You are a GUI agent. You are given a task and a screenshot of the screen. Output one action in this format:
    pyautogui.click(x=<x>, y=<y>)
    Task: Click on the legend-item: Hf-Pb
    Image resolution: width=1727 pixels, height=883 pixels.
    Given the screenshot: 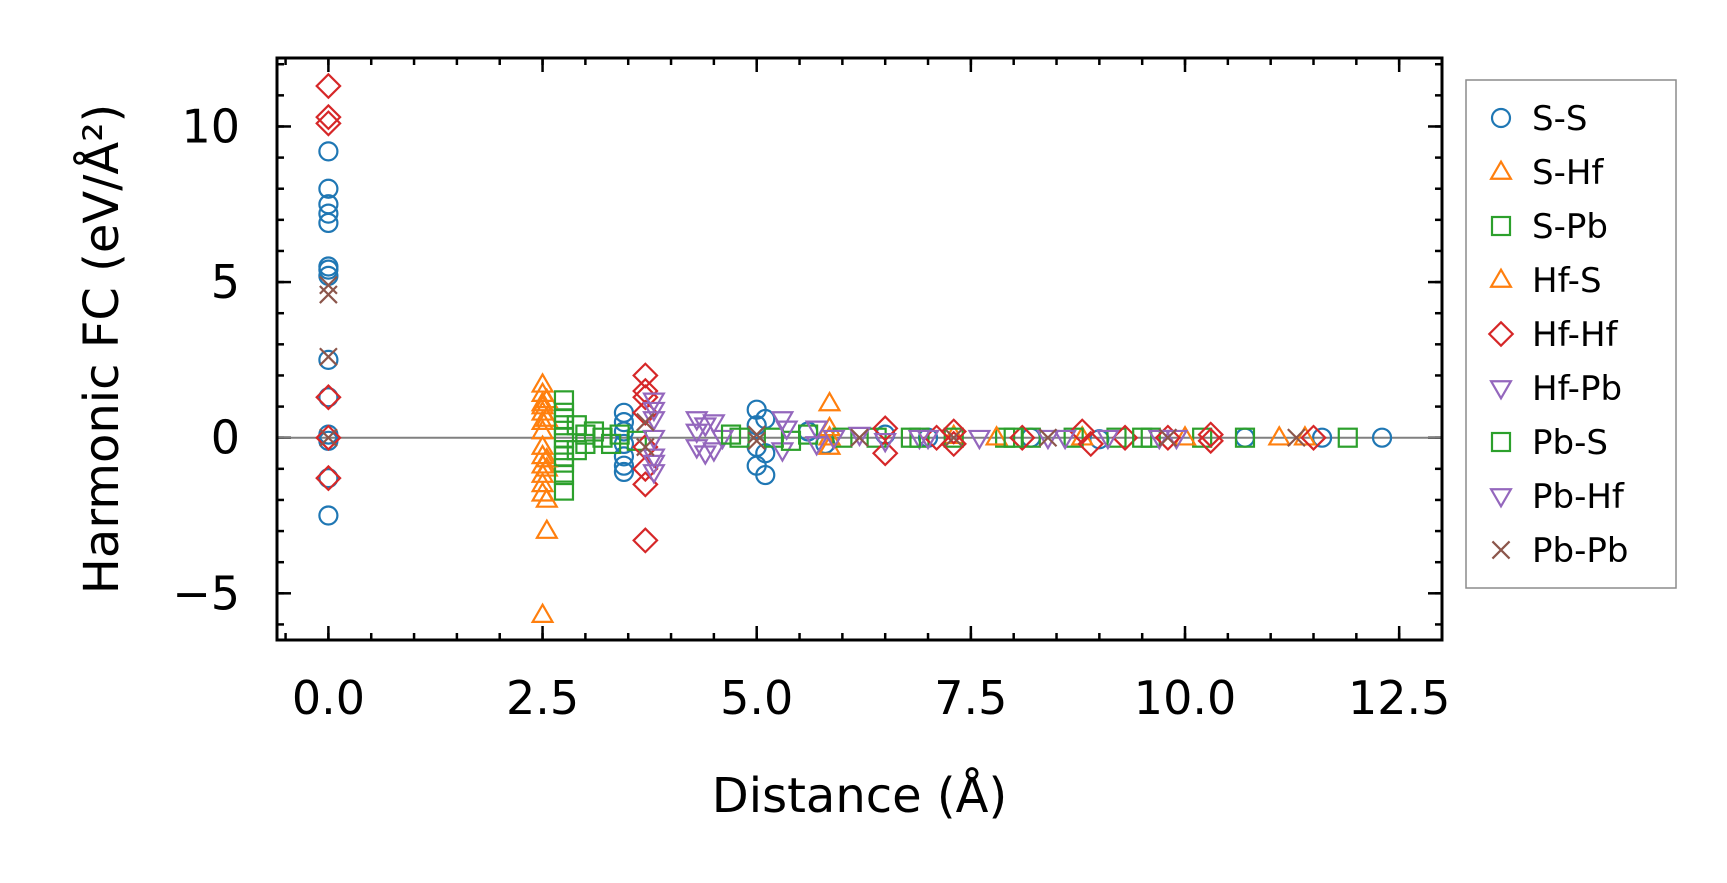 What is the action you would take?
    pyautogui.click(x=1555, y=389)
    